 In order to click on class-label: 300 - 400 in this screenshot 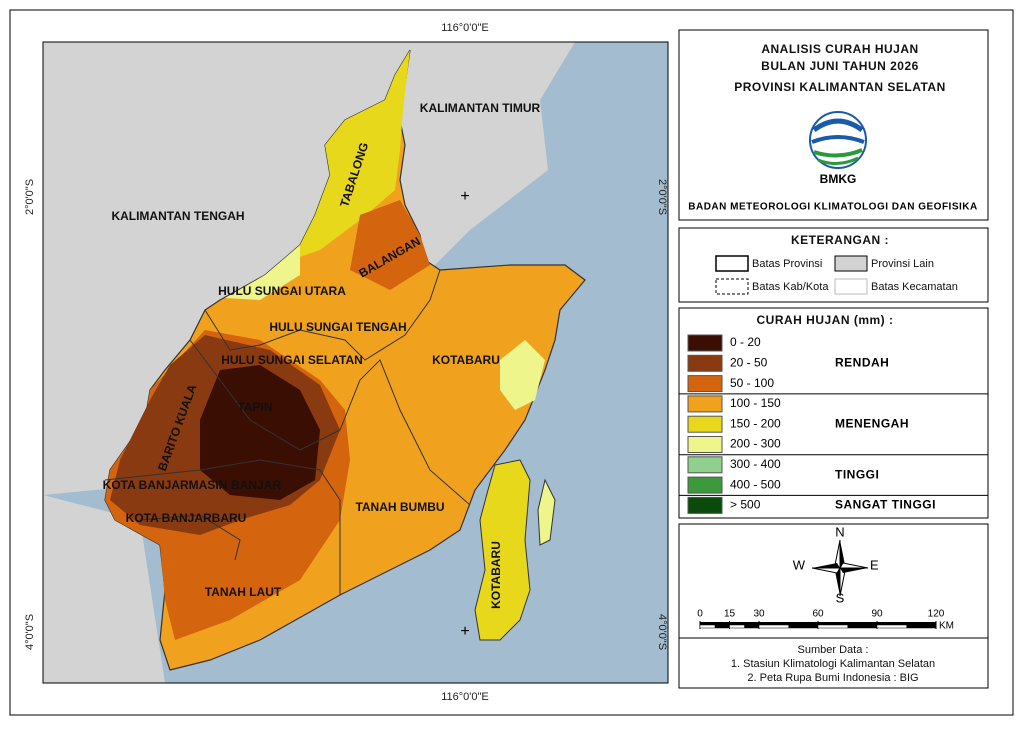, I will do `click(755, 464)`.